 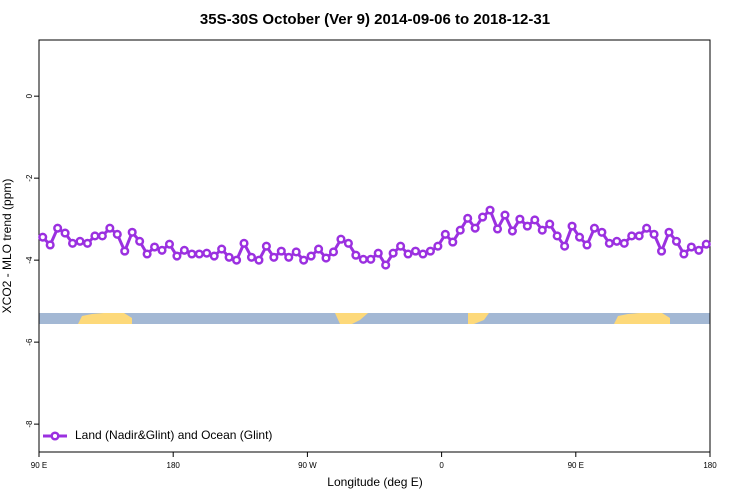 I want to click on y-tick-label: -8, so click(x=29, y=424).